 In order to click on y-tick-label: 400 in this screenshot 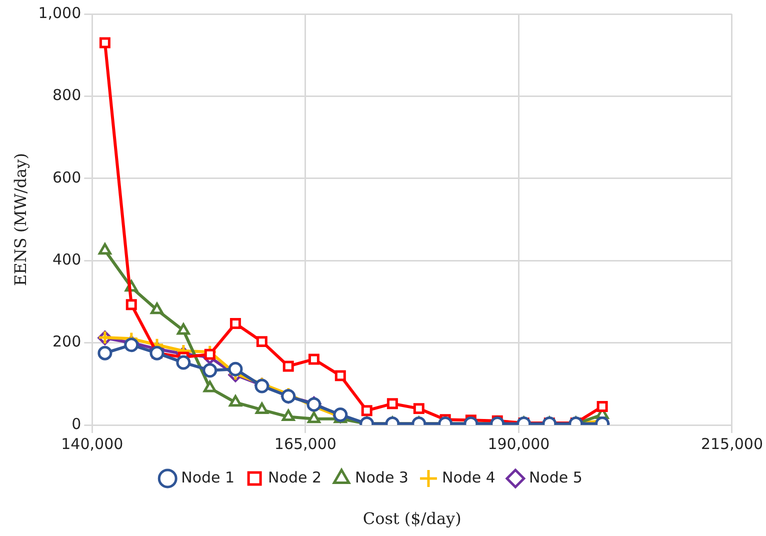, I will do `click(67, 259)`.